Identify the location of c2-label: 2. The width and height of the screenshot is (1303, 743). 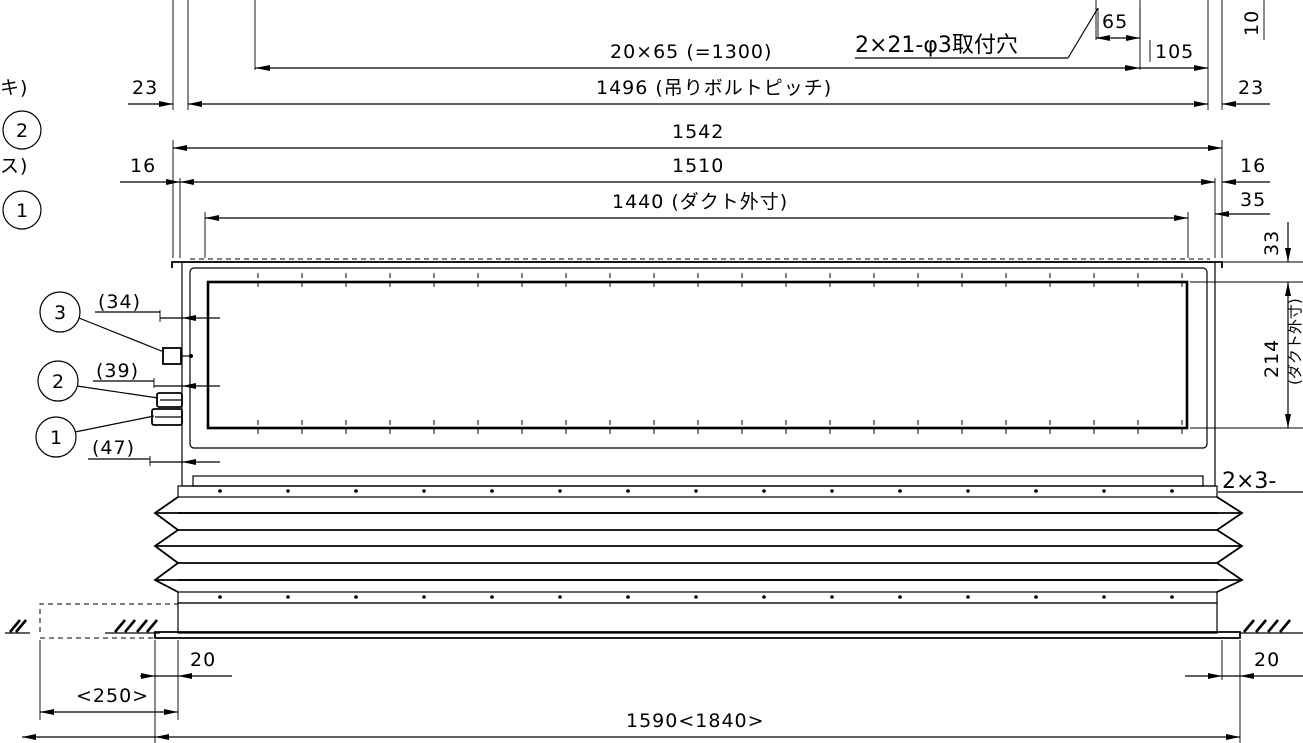
(58, 382).